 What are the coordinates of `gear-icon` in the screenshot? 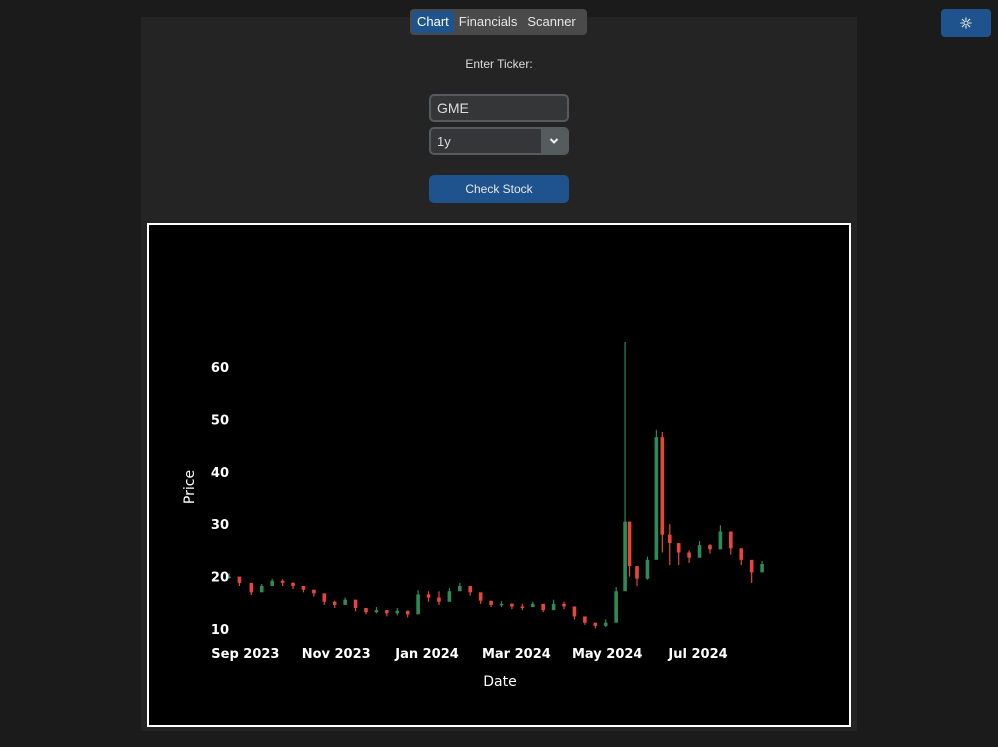 It's located at (966, 23).